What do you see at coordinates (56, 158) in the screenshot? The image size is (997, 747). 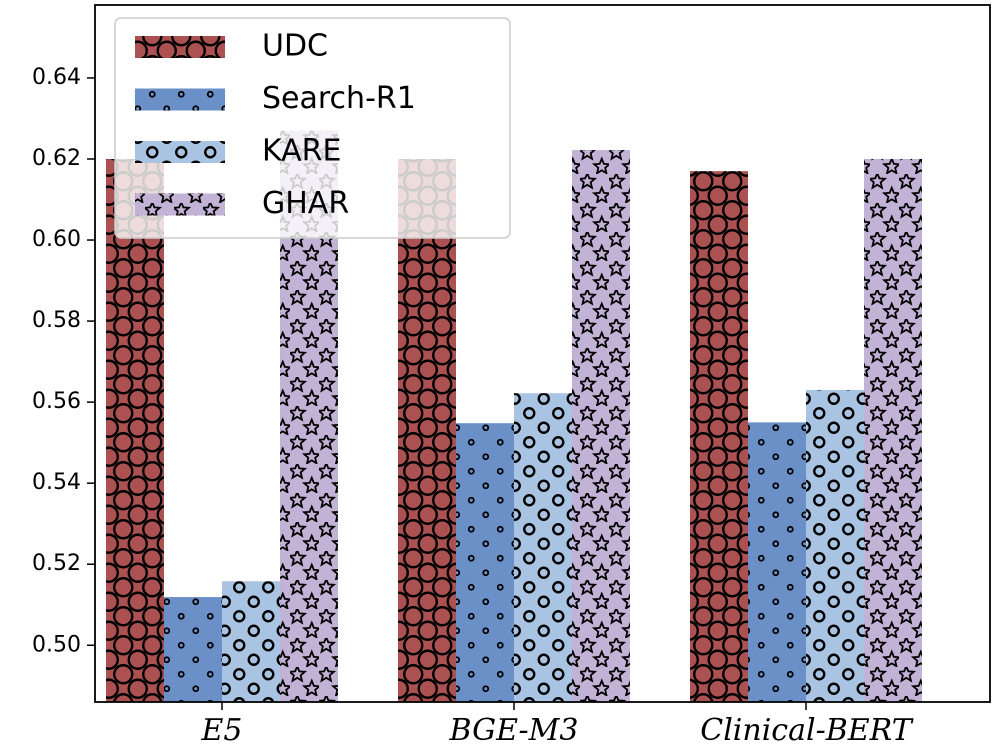 I see `y-tick-label: 0.62` at bounding box center [56, 158].